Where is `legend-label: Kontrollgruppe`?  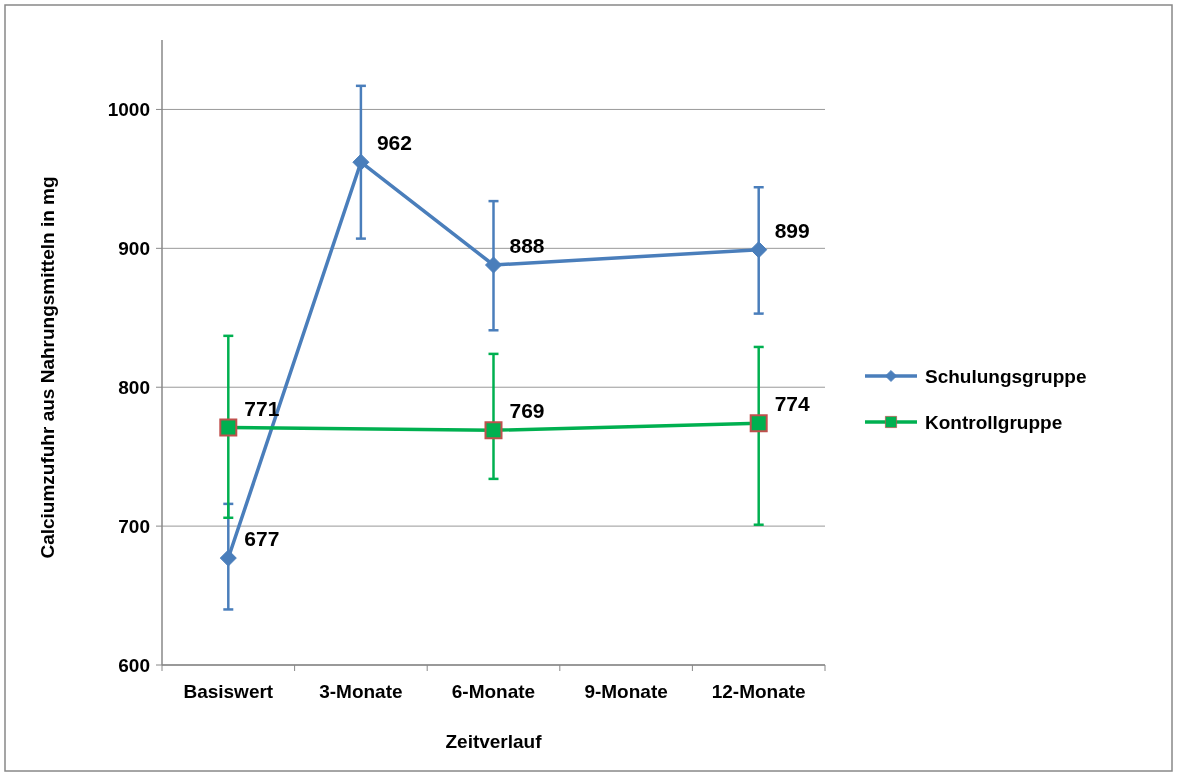 legend-label: Kontrollgruppe is located at coordinates (994, 422).